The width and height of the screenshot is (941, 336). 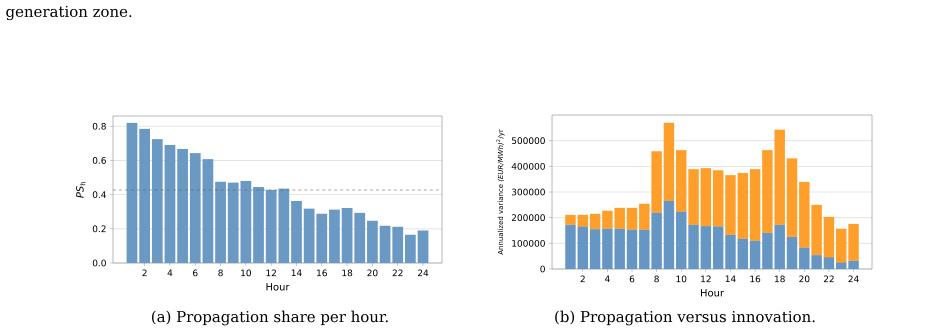 I want to click on y-tick-label: 0.6, so click(x=99, y=160).